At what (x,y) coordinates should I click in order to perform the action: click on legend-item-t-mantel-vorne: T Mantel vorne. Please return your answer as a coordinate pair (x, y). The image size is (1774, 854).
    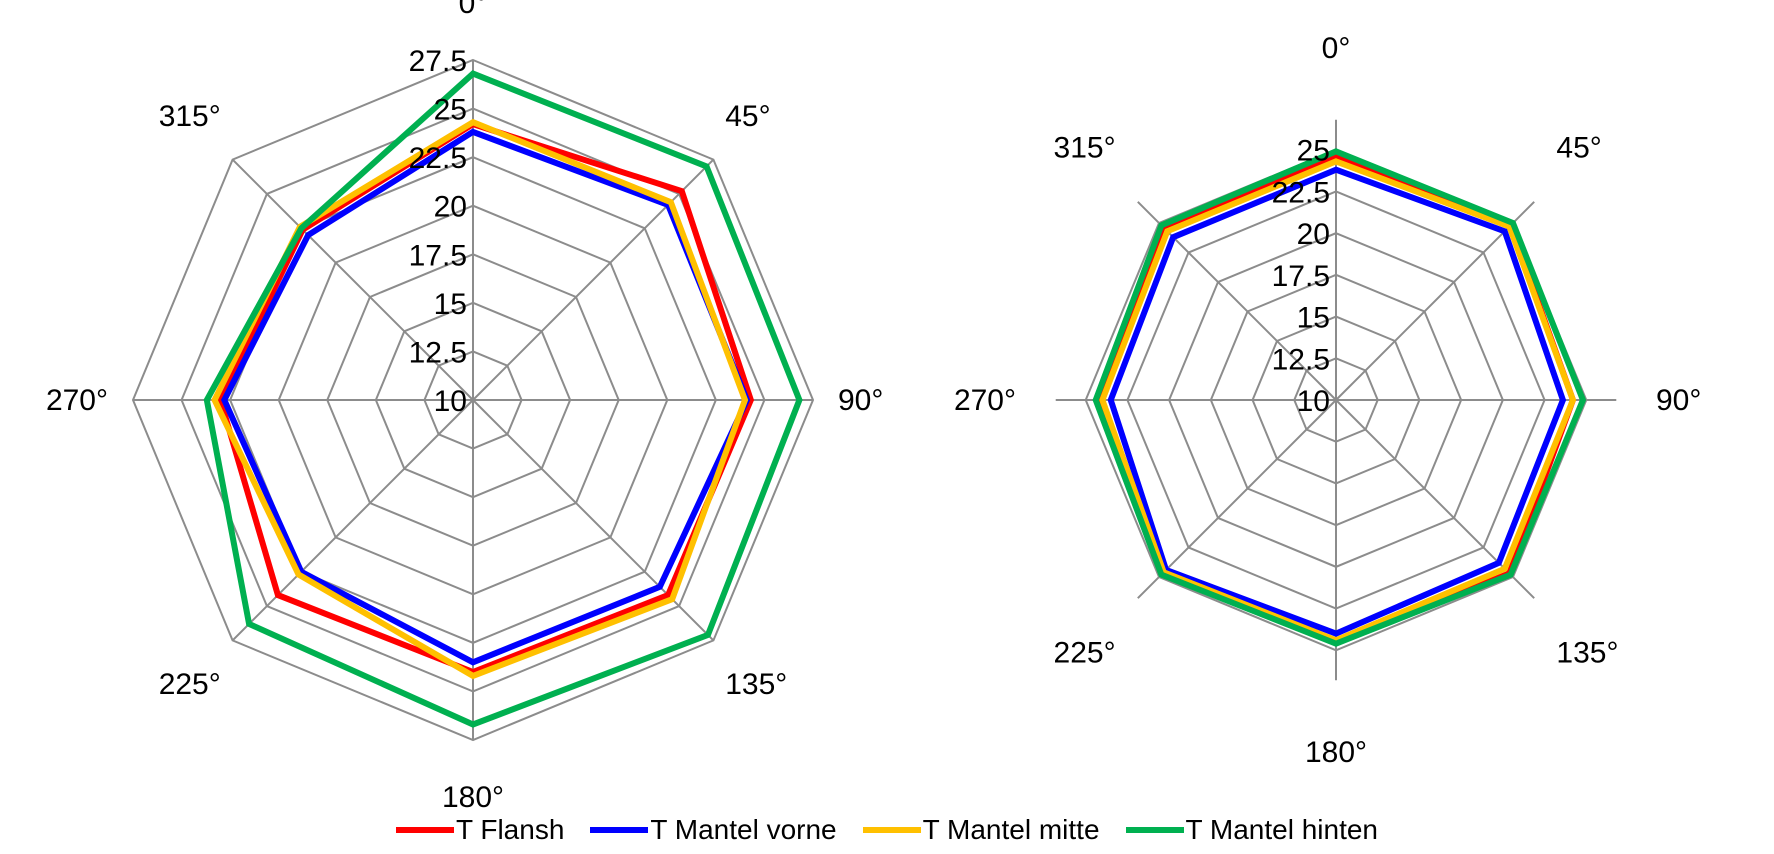
    Looking at the image, I should click on (713, 830).